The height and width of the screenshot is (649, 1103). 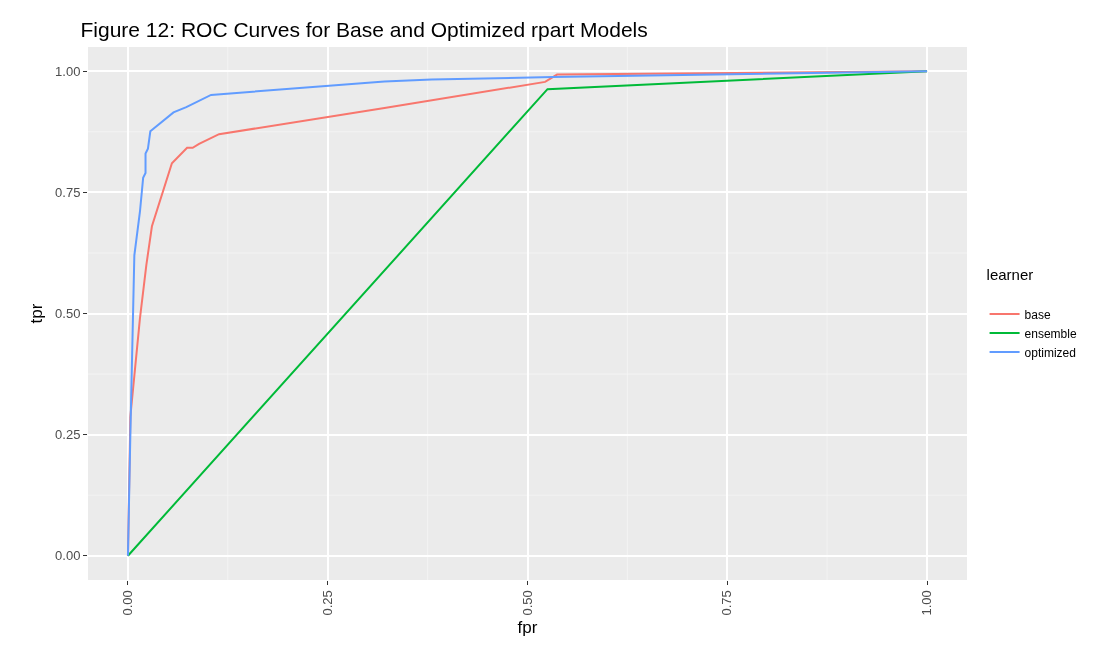 I want to click on y-tick-label: 0.50, so click(x=68, y=314).